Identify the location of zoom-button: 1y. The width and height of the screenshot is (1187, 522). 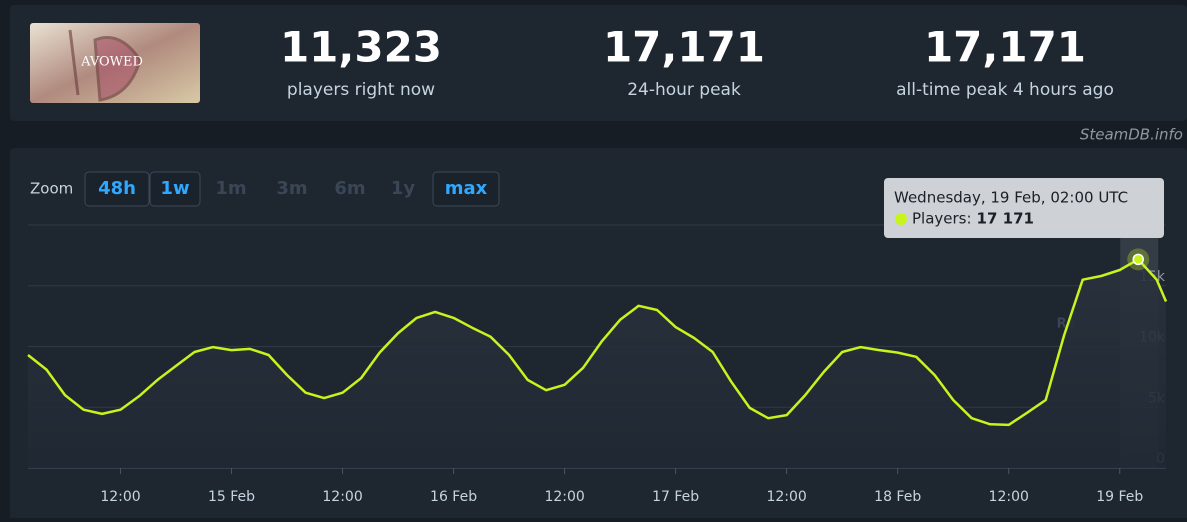
(403, 188).